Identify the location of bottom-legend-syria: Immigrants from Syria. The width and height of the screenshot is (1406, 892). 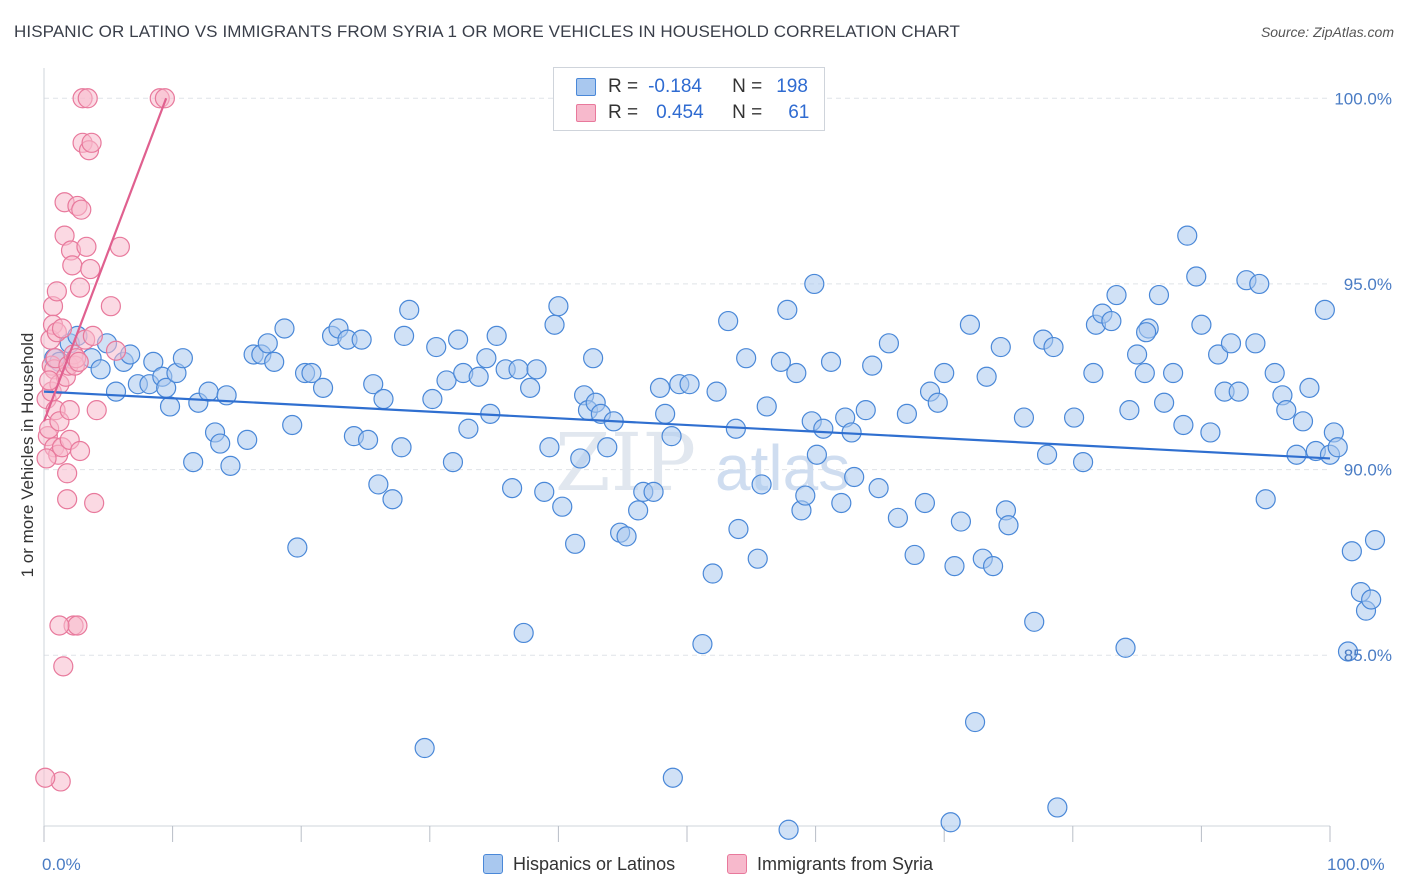
(830, 864).